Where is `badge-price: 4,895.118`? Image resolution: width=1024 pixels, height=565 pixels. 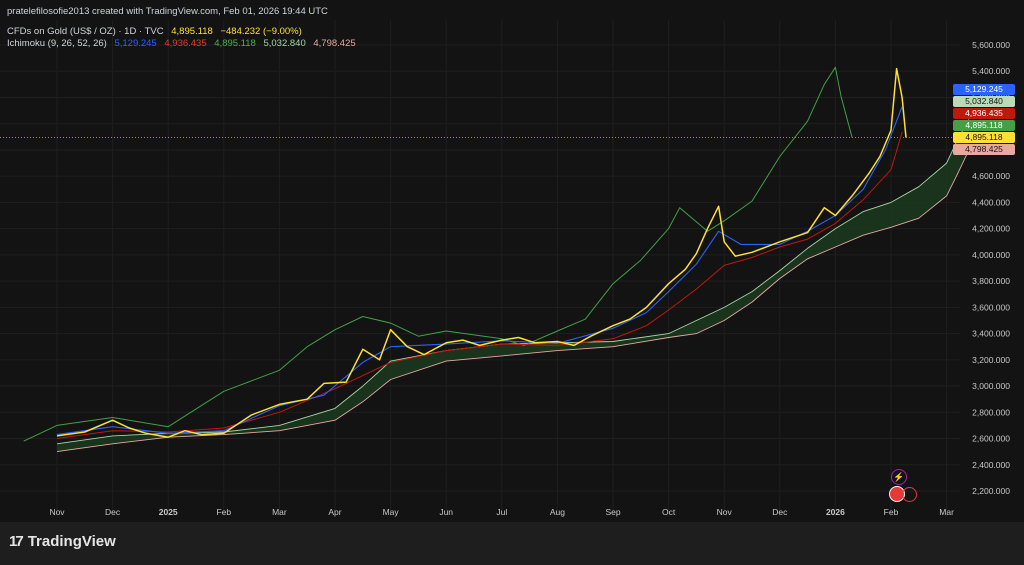 badge-price: 4,895.118 is located at coordinates (984, 137).